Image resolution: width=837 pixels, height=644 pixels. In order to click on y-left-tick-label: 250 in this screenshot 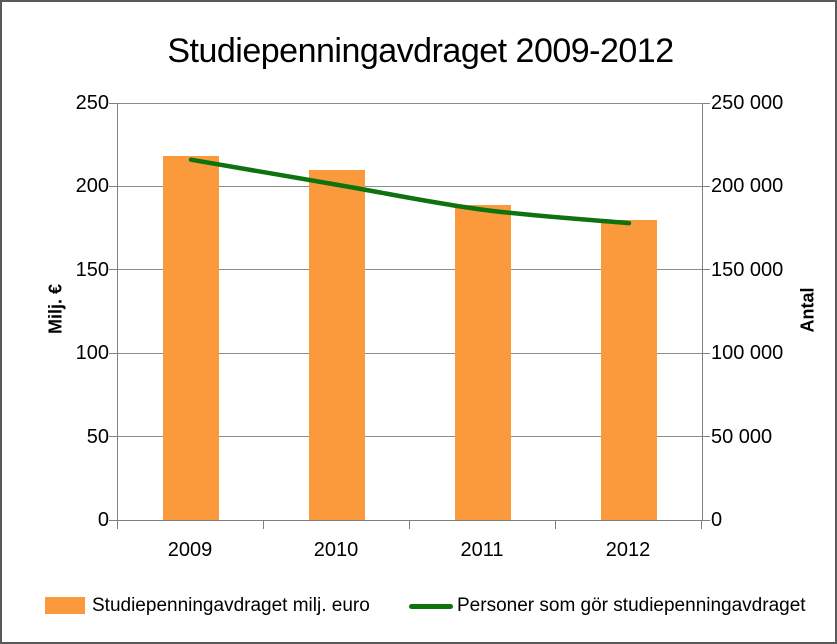, I will do `click(92, 103)`.